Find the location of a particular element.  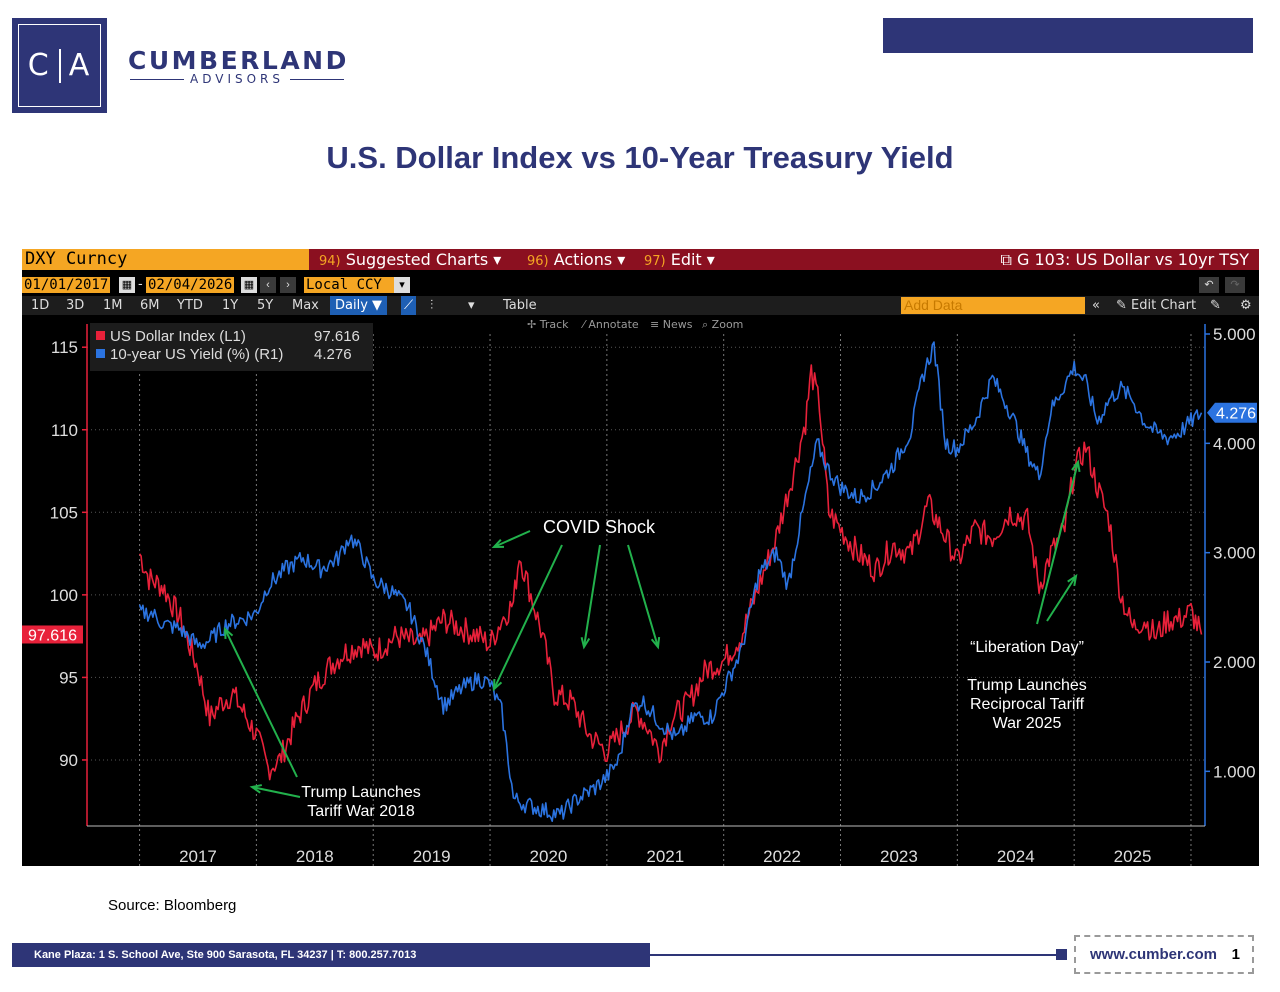

track-tool: ✢ Track is located at coordinates (548, 324).